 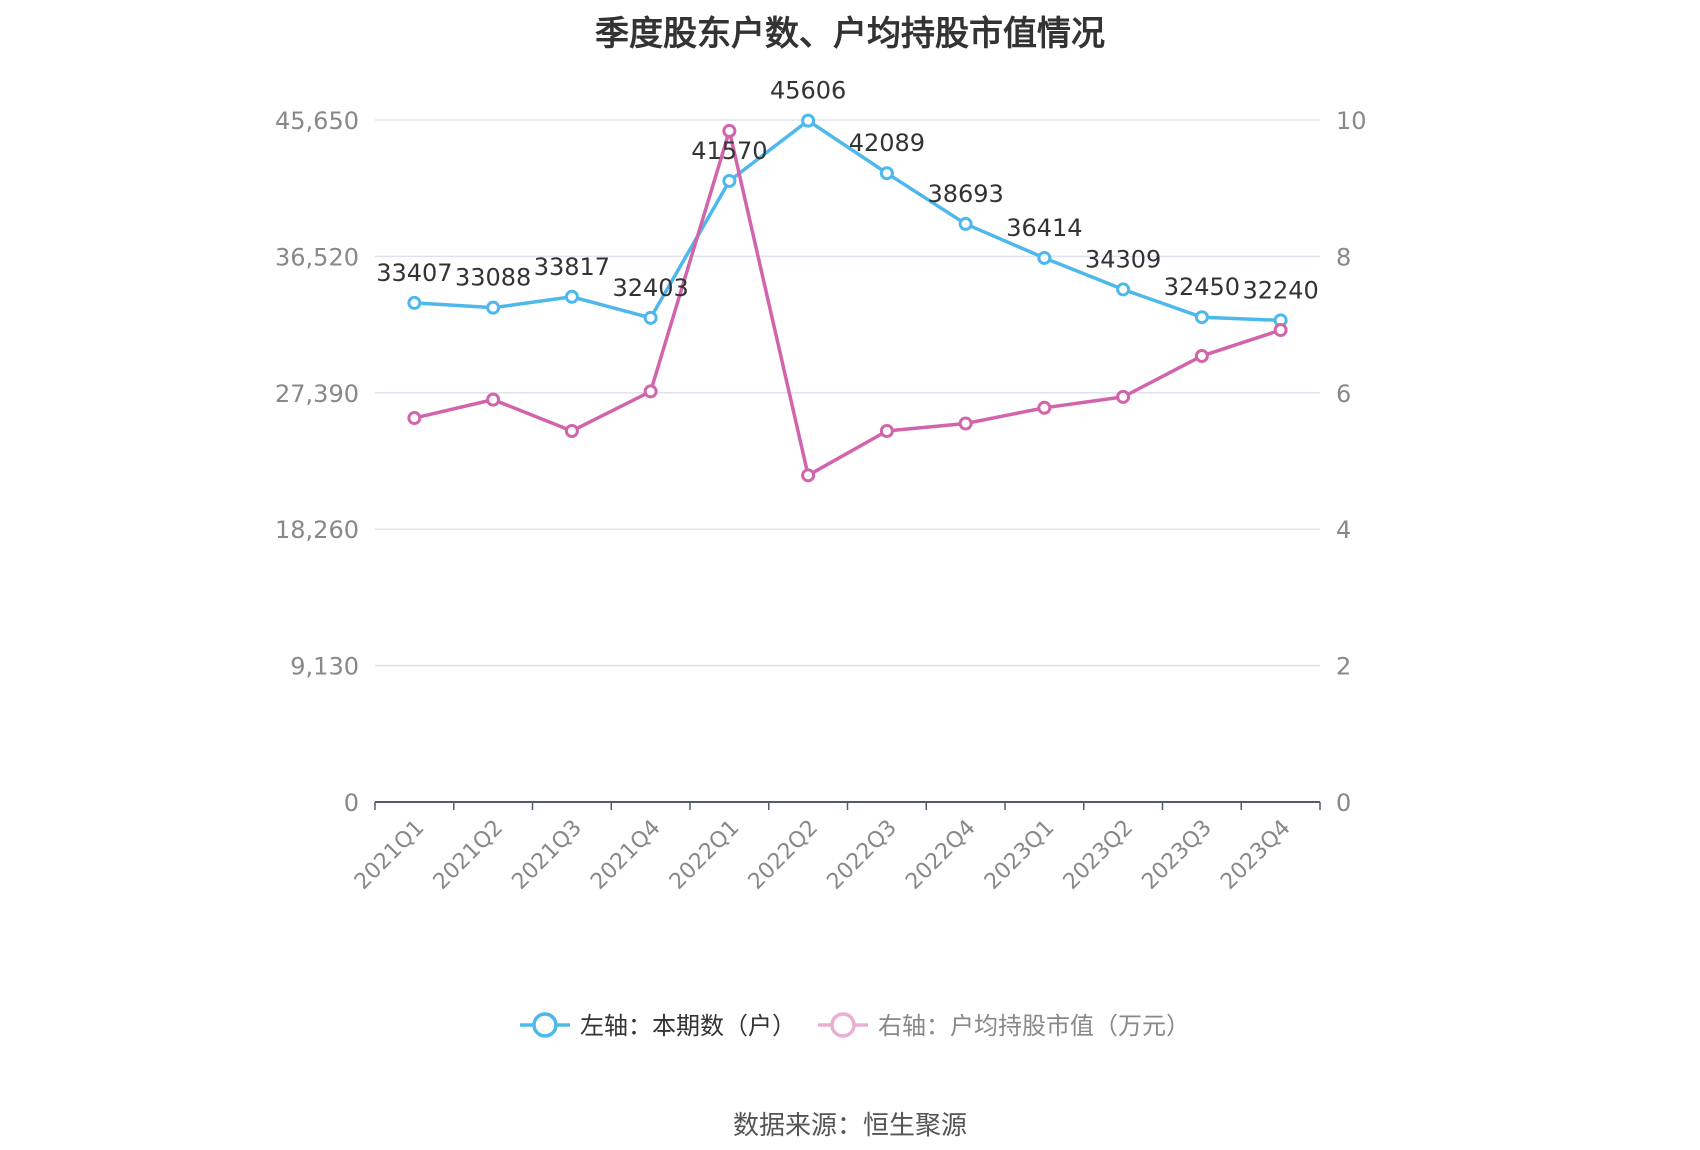 I want to click on data-label: 33817, so click(x=572, y=267).